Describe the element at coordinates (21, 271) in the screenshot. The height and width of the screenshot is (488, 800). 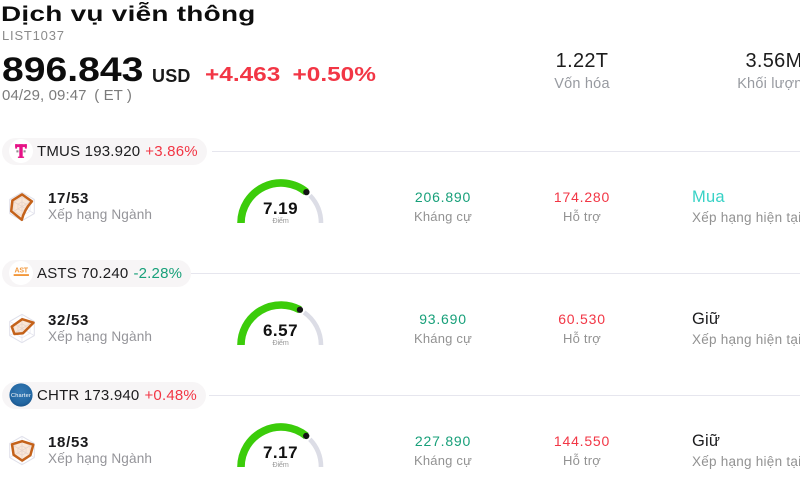
I see `svg-text: AST` at that location.